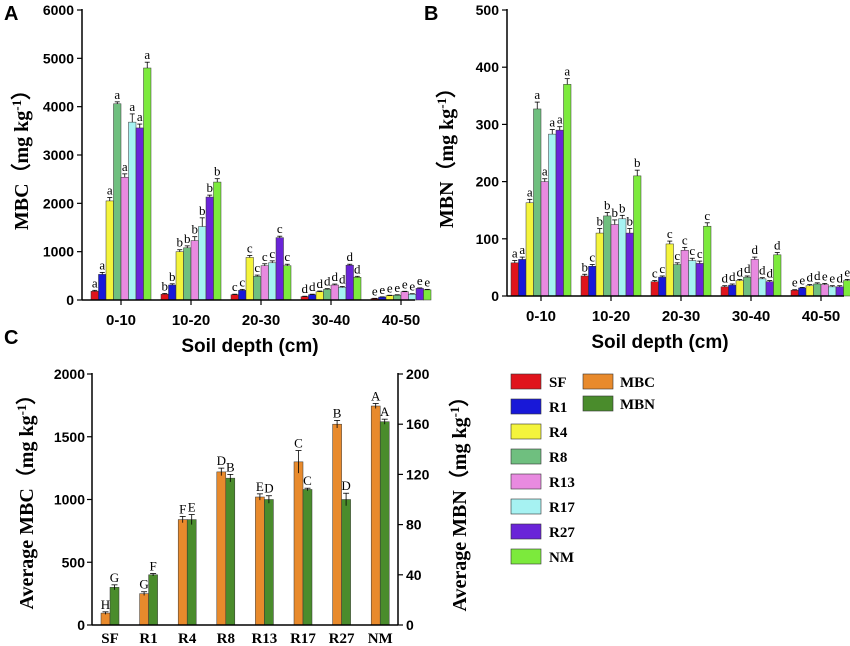 The height and width of the screenshot is (646, 850). I want to click on y-tick-label: 1000, so click(69, 500).